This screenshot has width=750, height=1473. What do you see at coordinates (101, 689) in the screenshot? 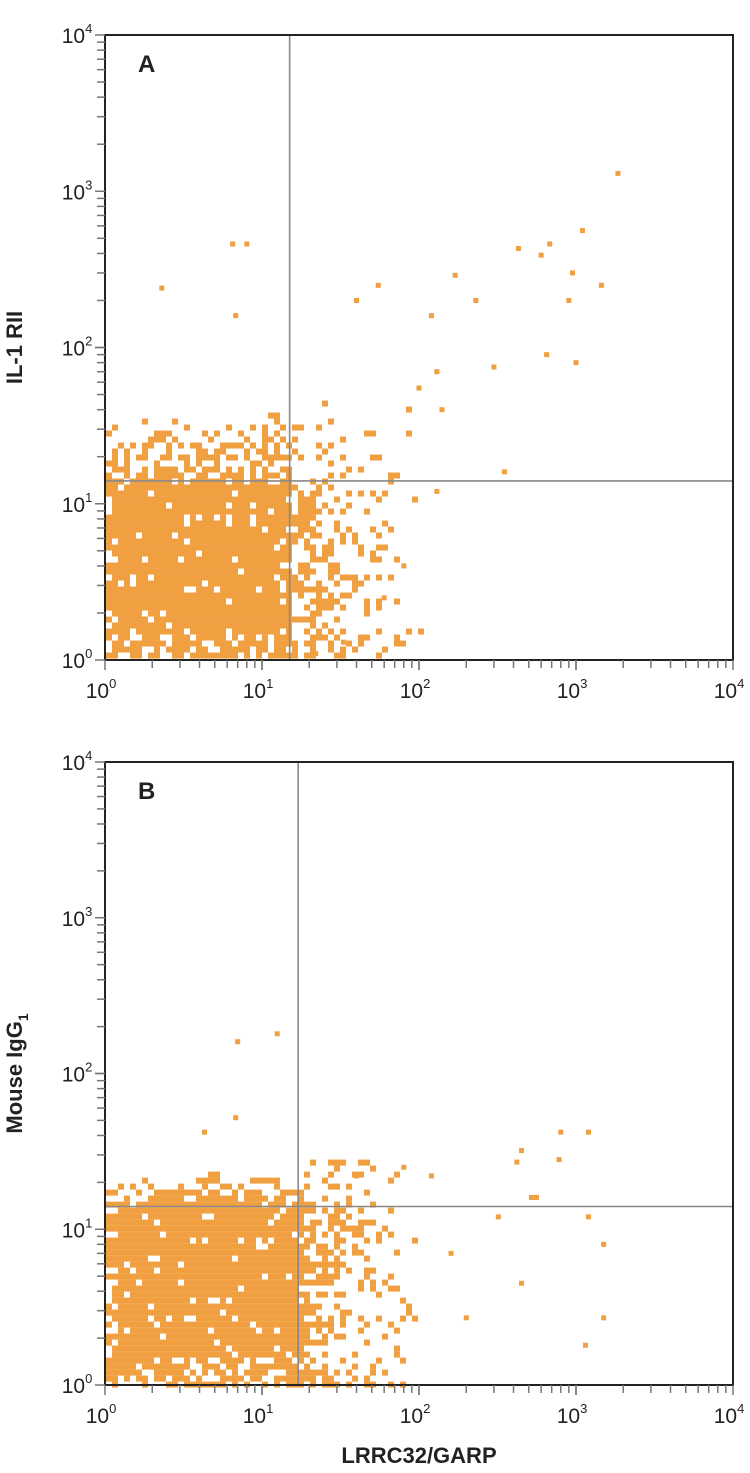
I see `x-tick-label: 100` at bounding box center [101, 689].